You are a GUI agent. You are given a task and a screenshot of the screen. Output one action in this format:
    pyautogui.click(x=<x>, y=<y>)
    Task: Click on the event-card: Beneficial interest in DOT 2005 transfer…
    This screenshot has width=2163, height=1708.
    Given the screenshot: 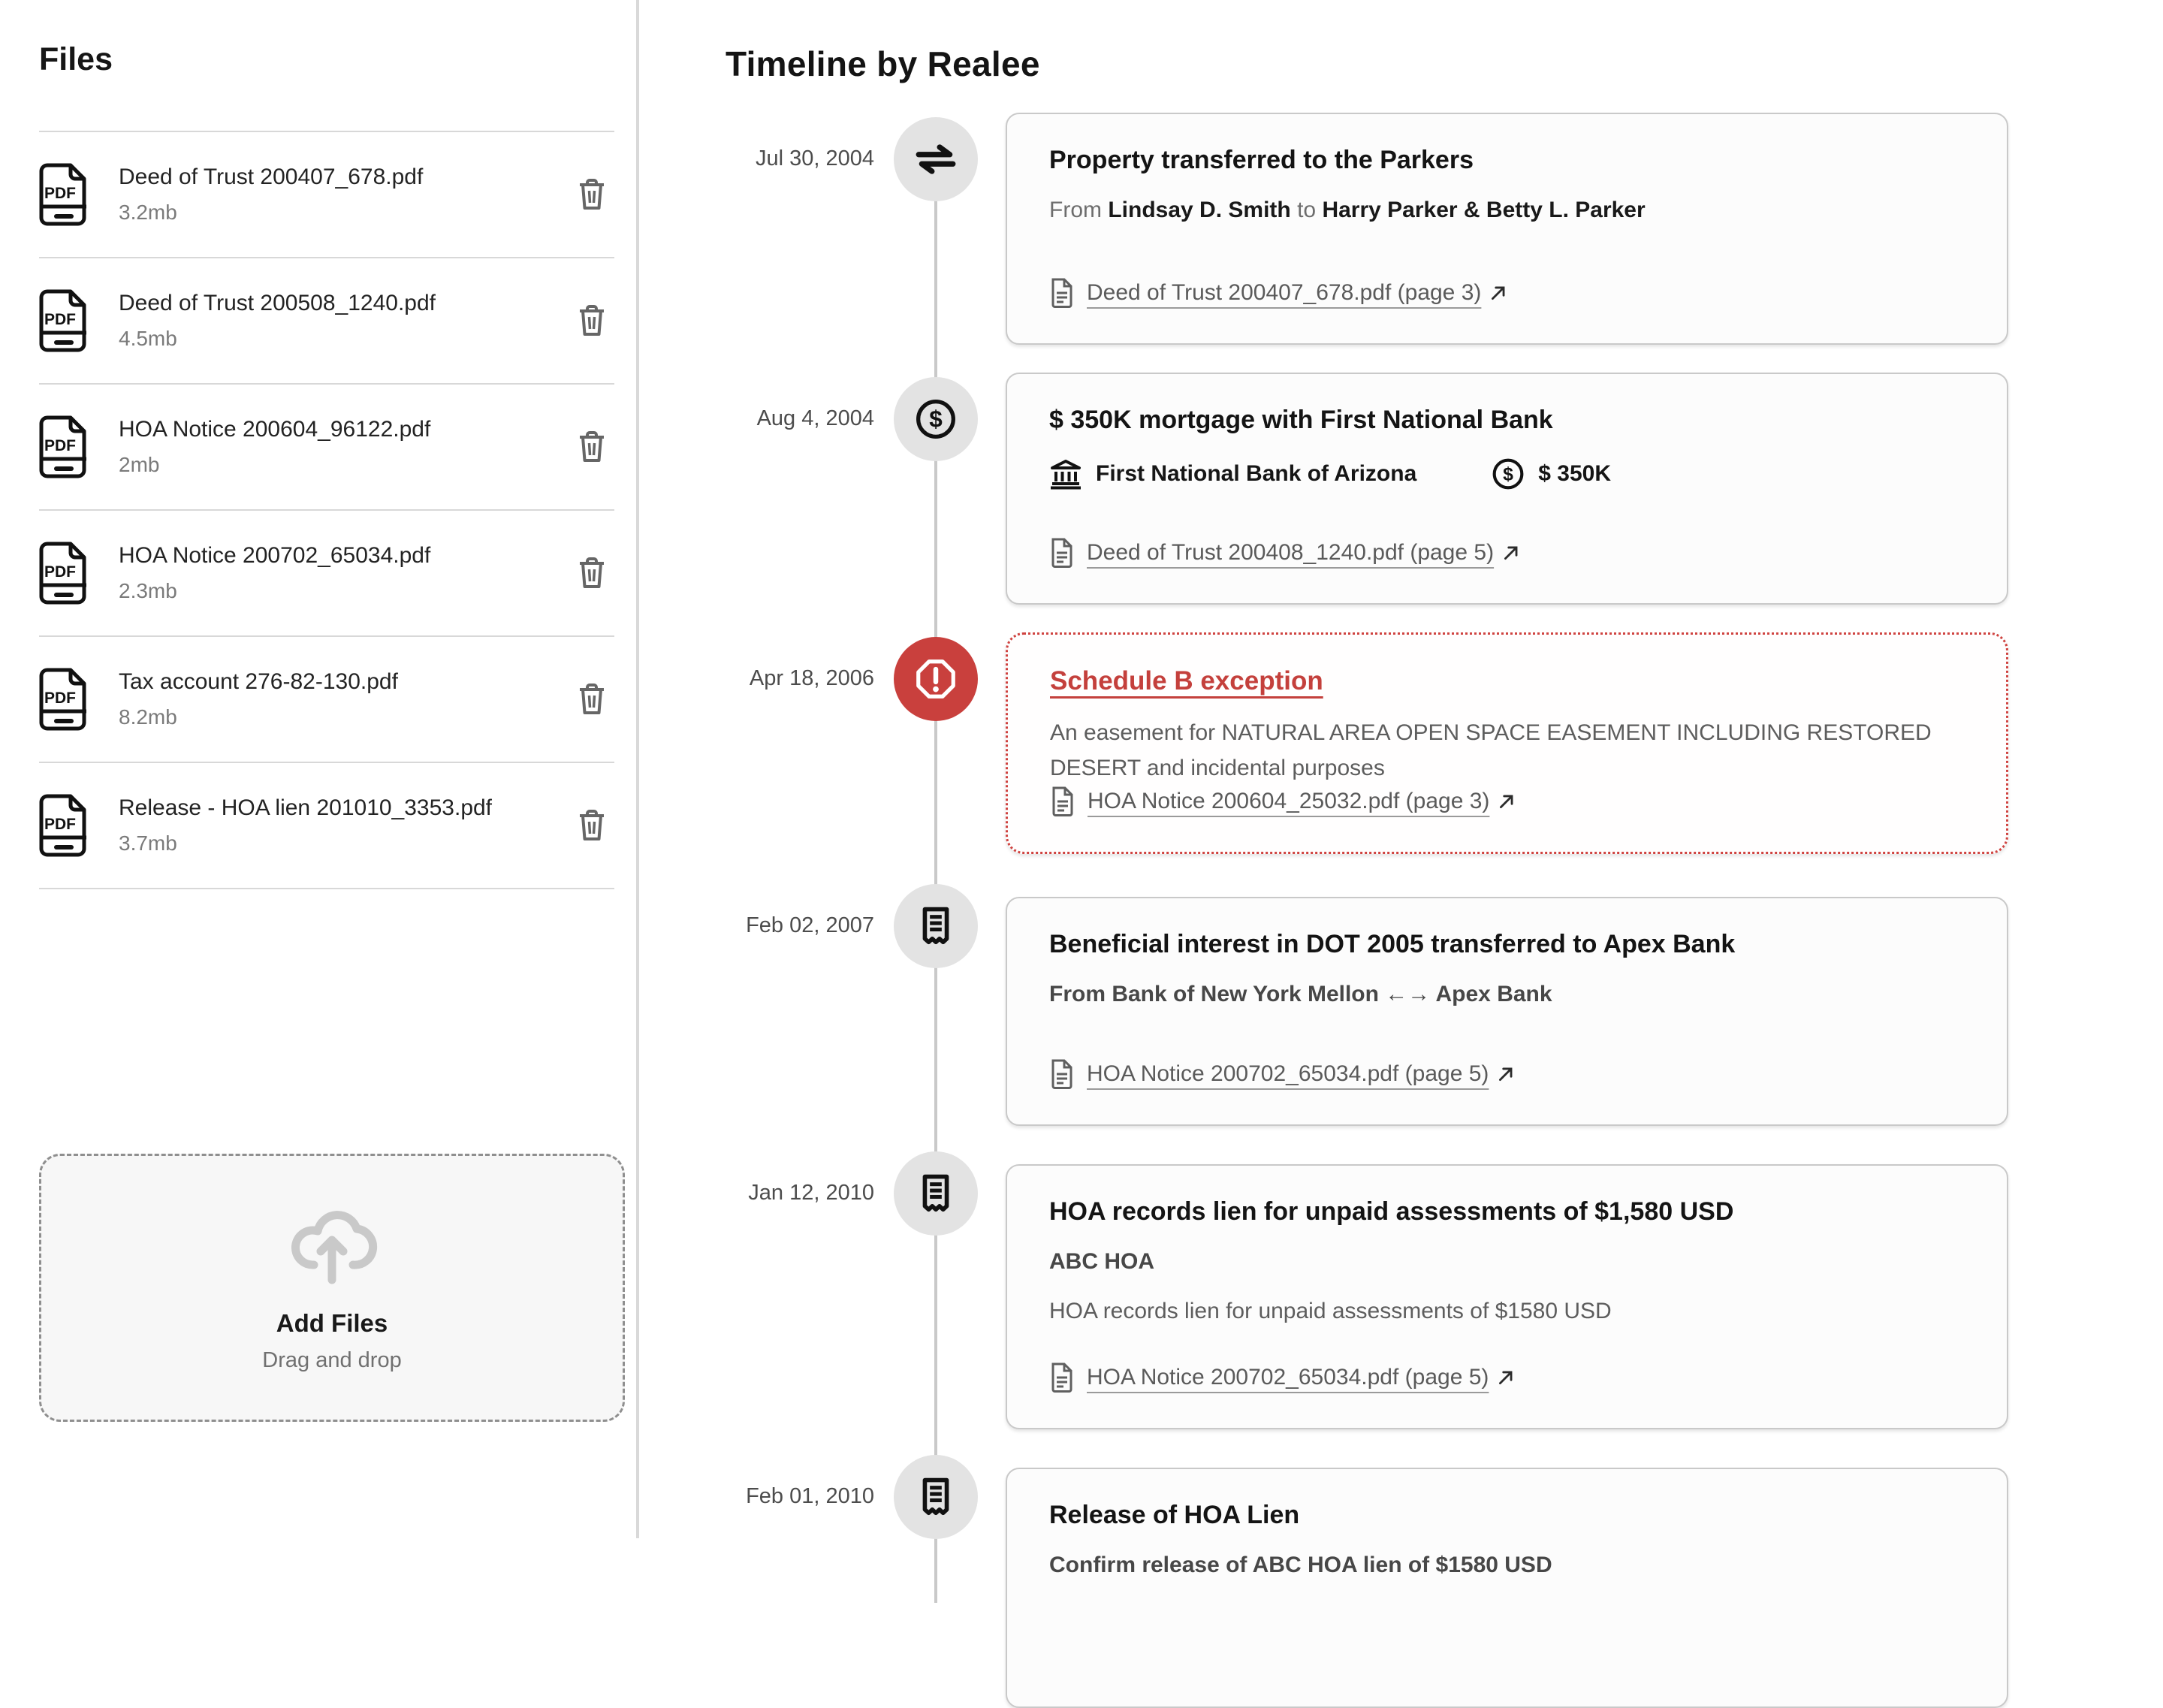 What is the action you would take?
    pyautogui.click(x=1507, y=1011)
    